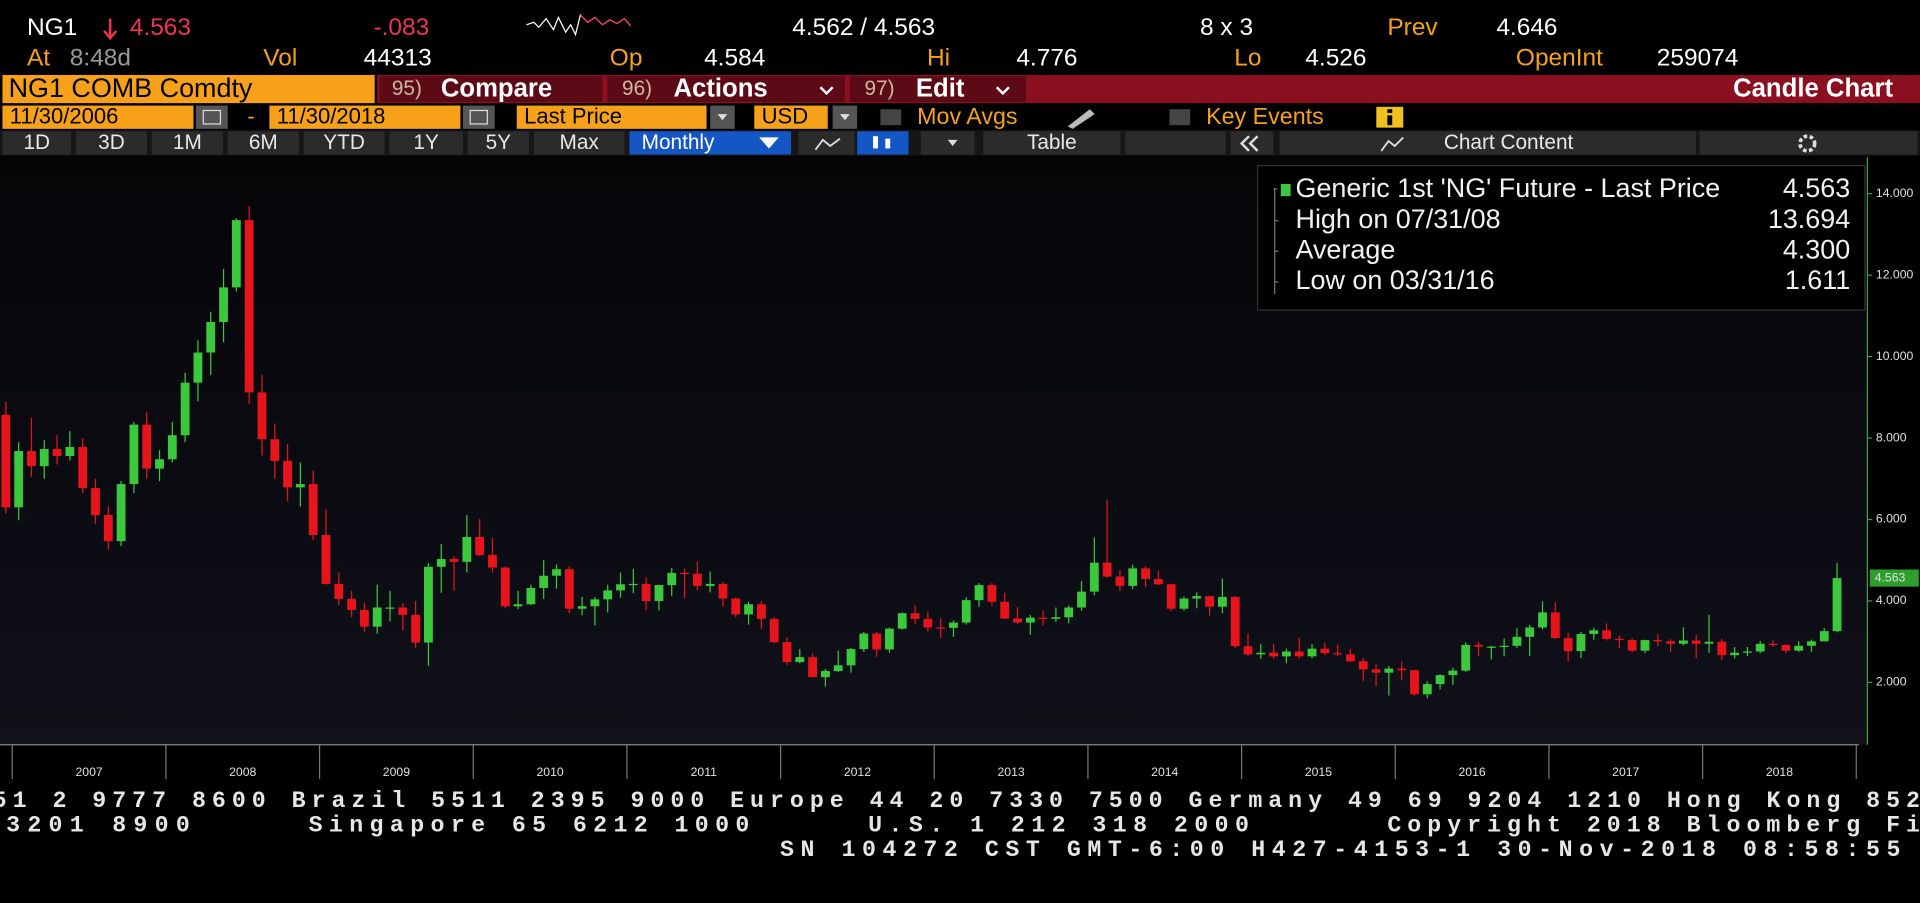 The height and width of the screenshot is (903, 1920). Describe the element at coordinates (1508, 188) in the screenshot. I see `legend-title: Generic 1st 'NG' Future - Last Price` at that location.